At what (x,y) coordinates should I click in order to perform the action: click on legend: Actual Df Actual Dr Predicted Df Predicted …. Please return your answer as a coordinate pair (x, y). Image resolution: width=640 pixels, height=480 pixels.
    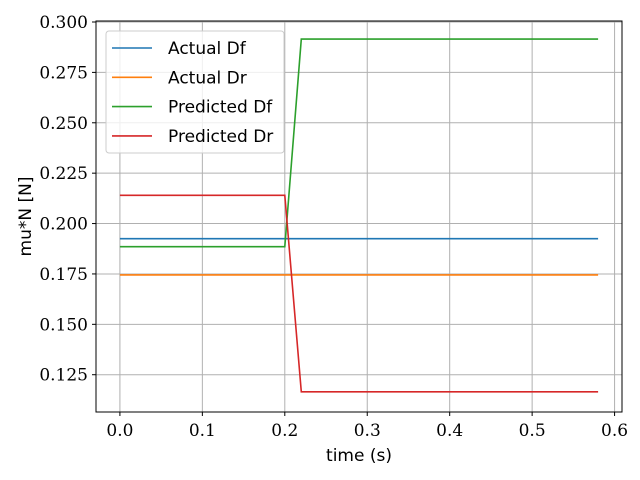
    Looking at the image, I should click on (195, 92).